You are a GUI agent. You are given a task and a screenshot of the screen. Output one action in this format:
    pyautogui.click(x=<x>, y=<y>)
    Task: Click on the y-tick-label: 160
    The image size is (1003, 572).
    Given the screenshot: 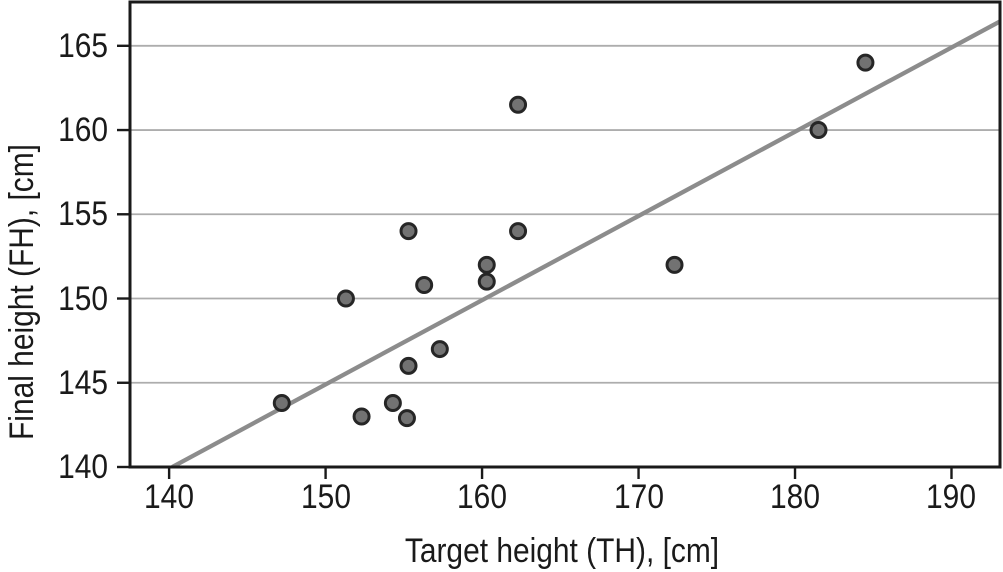 What is the action you would take?
    pyautogui.click(x=83, y=130)
    